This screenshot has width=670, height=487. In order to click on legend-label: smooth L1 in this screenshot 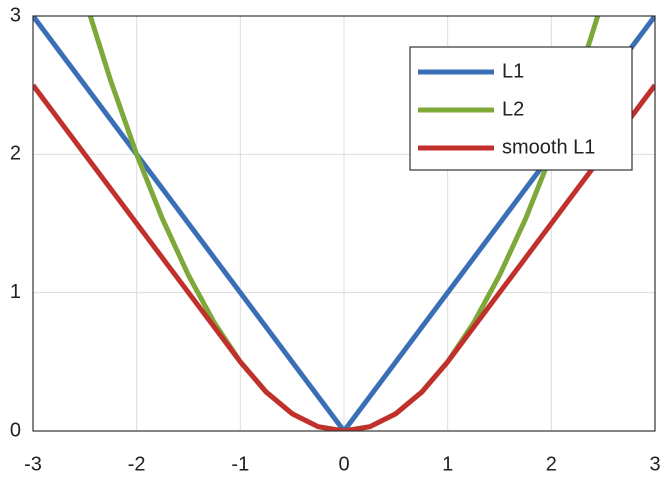, I will do `click(548, 147)`.